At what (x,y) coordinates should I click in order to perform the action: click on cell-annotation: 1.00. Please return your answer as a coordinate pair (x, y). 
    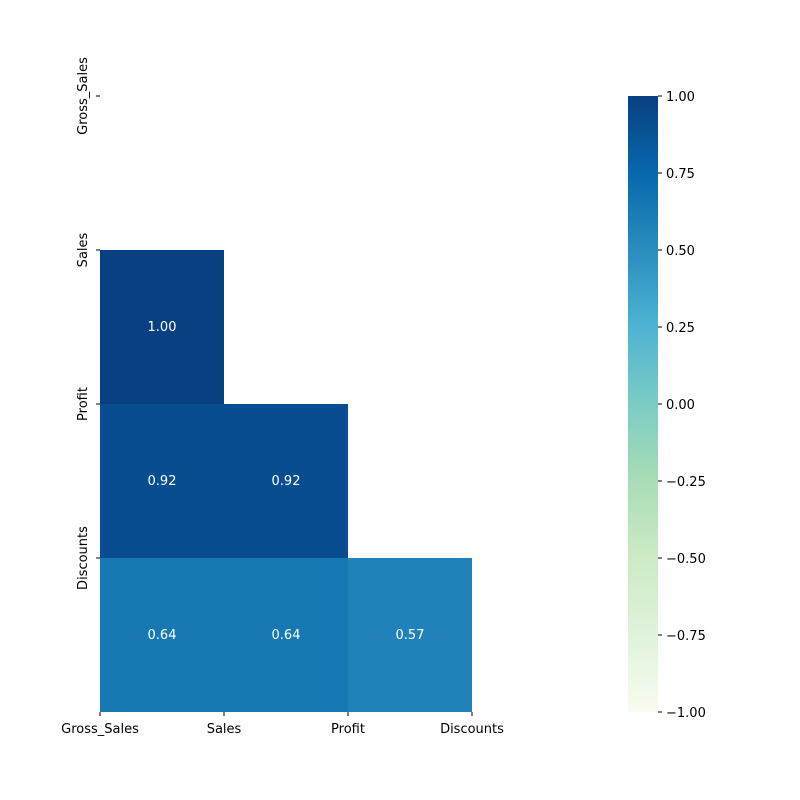
    Looking at the image, I should click on (162, 327).